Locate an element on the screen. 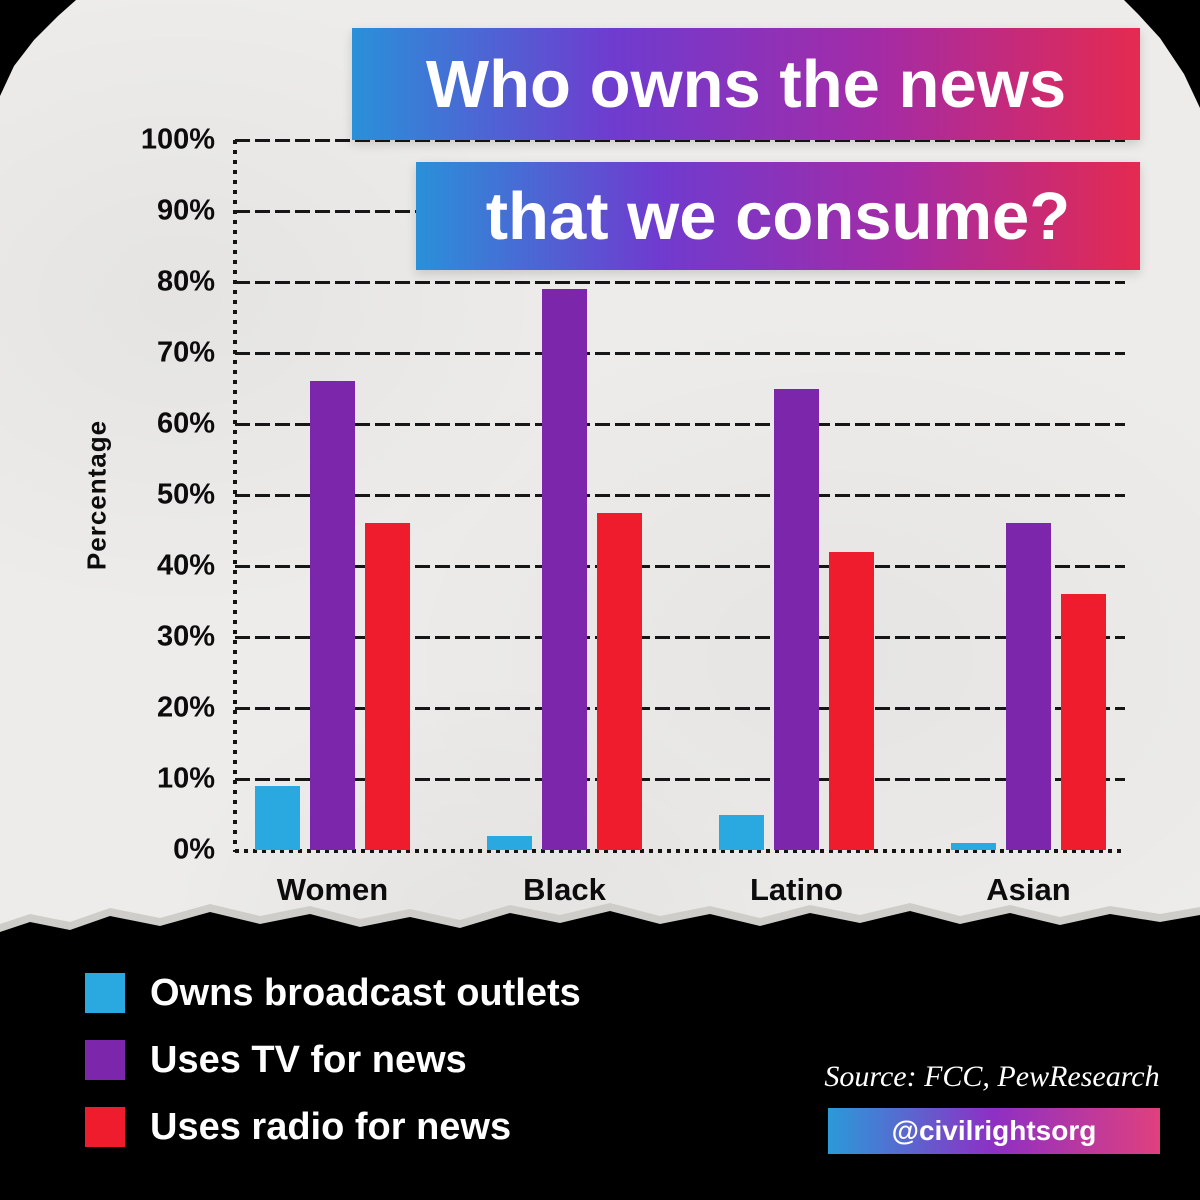  bar-group-asian is located at coordinates (1028, 495).